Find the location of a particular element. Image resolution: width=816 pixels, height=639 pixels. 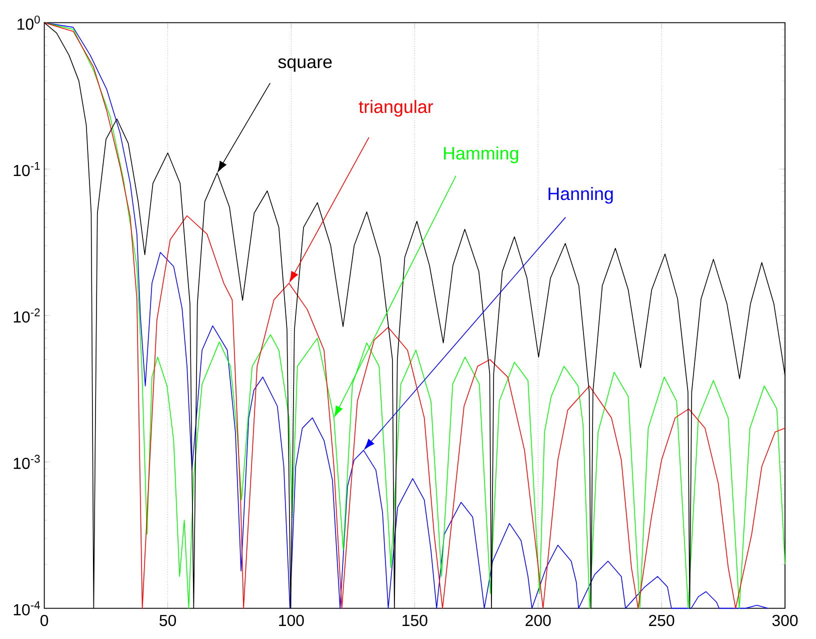

text: triangular is located at coordinates (396, 108).